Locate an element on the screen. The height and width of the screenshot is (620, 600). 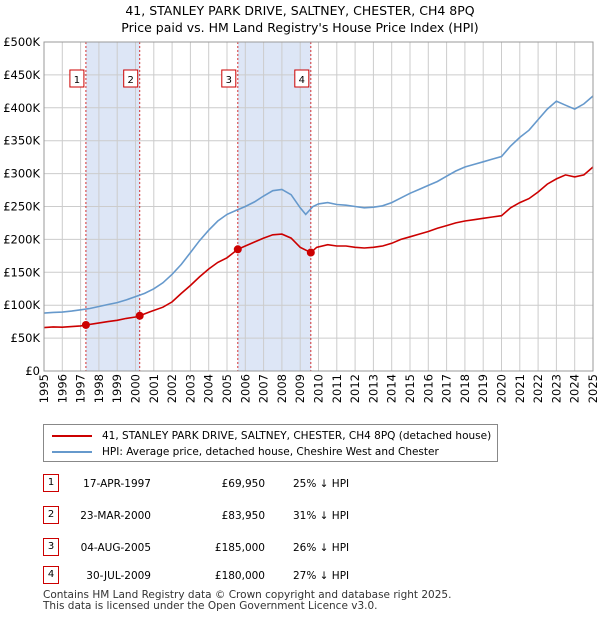
y-tick-label: £250K is located at coordinates (21, 207).